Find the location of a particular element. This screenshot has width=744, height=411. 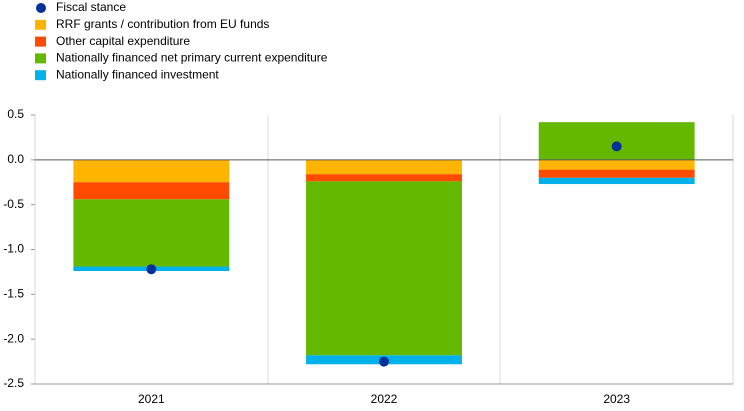

y-tick-label: -2.0 is located at coordinates (13, 338).